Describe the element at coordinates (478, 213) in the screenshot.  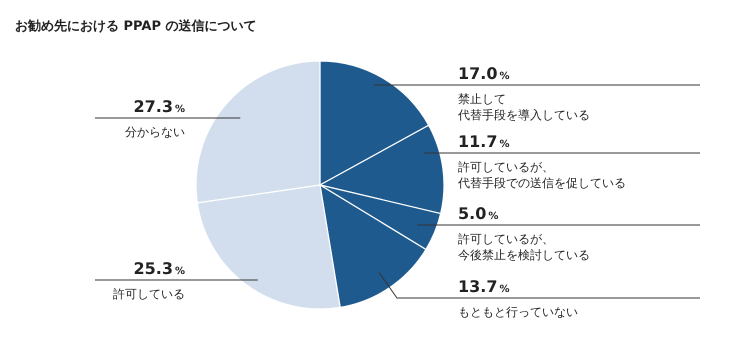
I see `data-label: 5.0%` at that location.